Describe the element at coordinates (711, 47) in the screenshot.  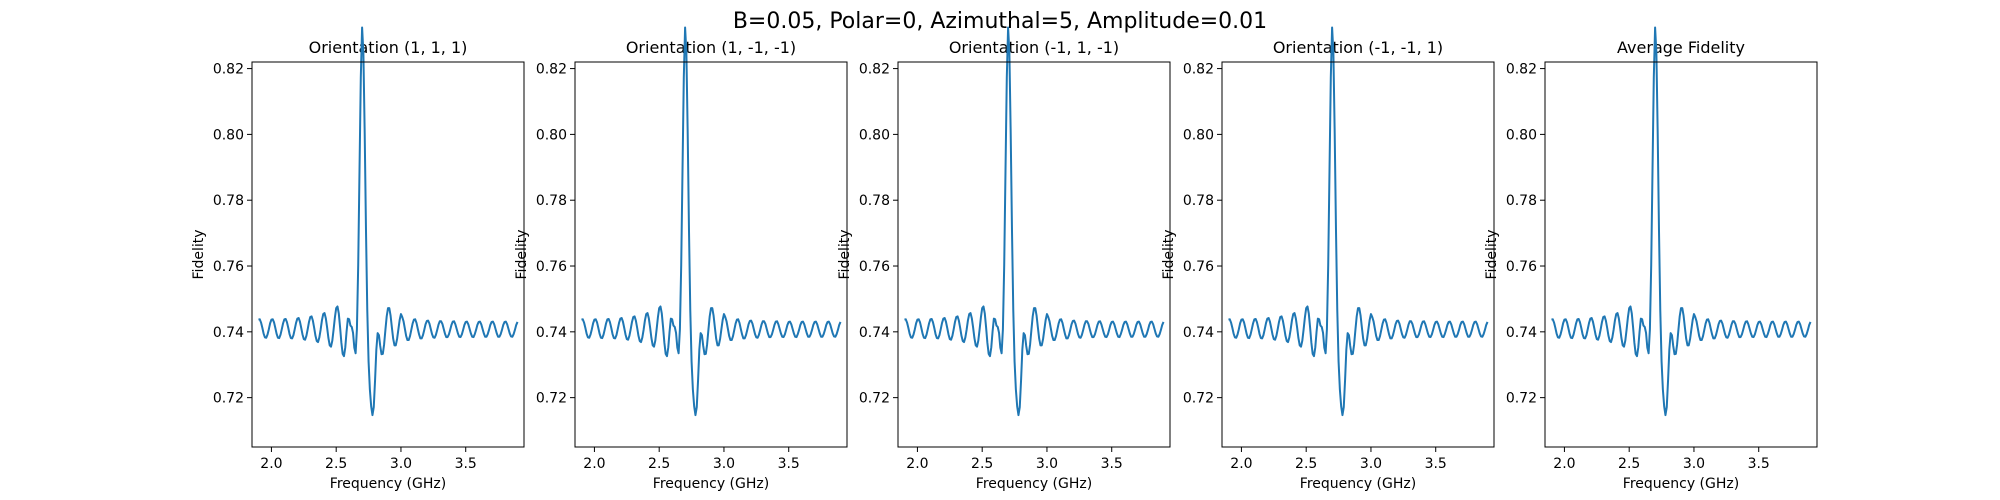
I see `subplot-title: Orientation (1, -1, -1)` at that location.